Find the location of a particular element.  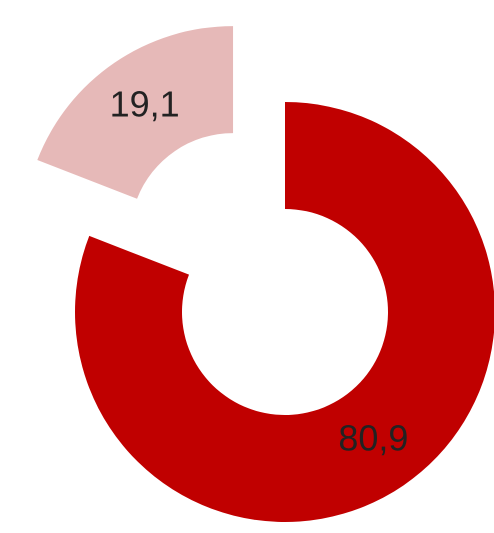

data-label: 19,1 is located at coordinates (145, 103).